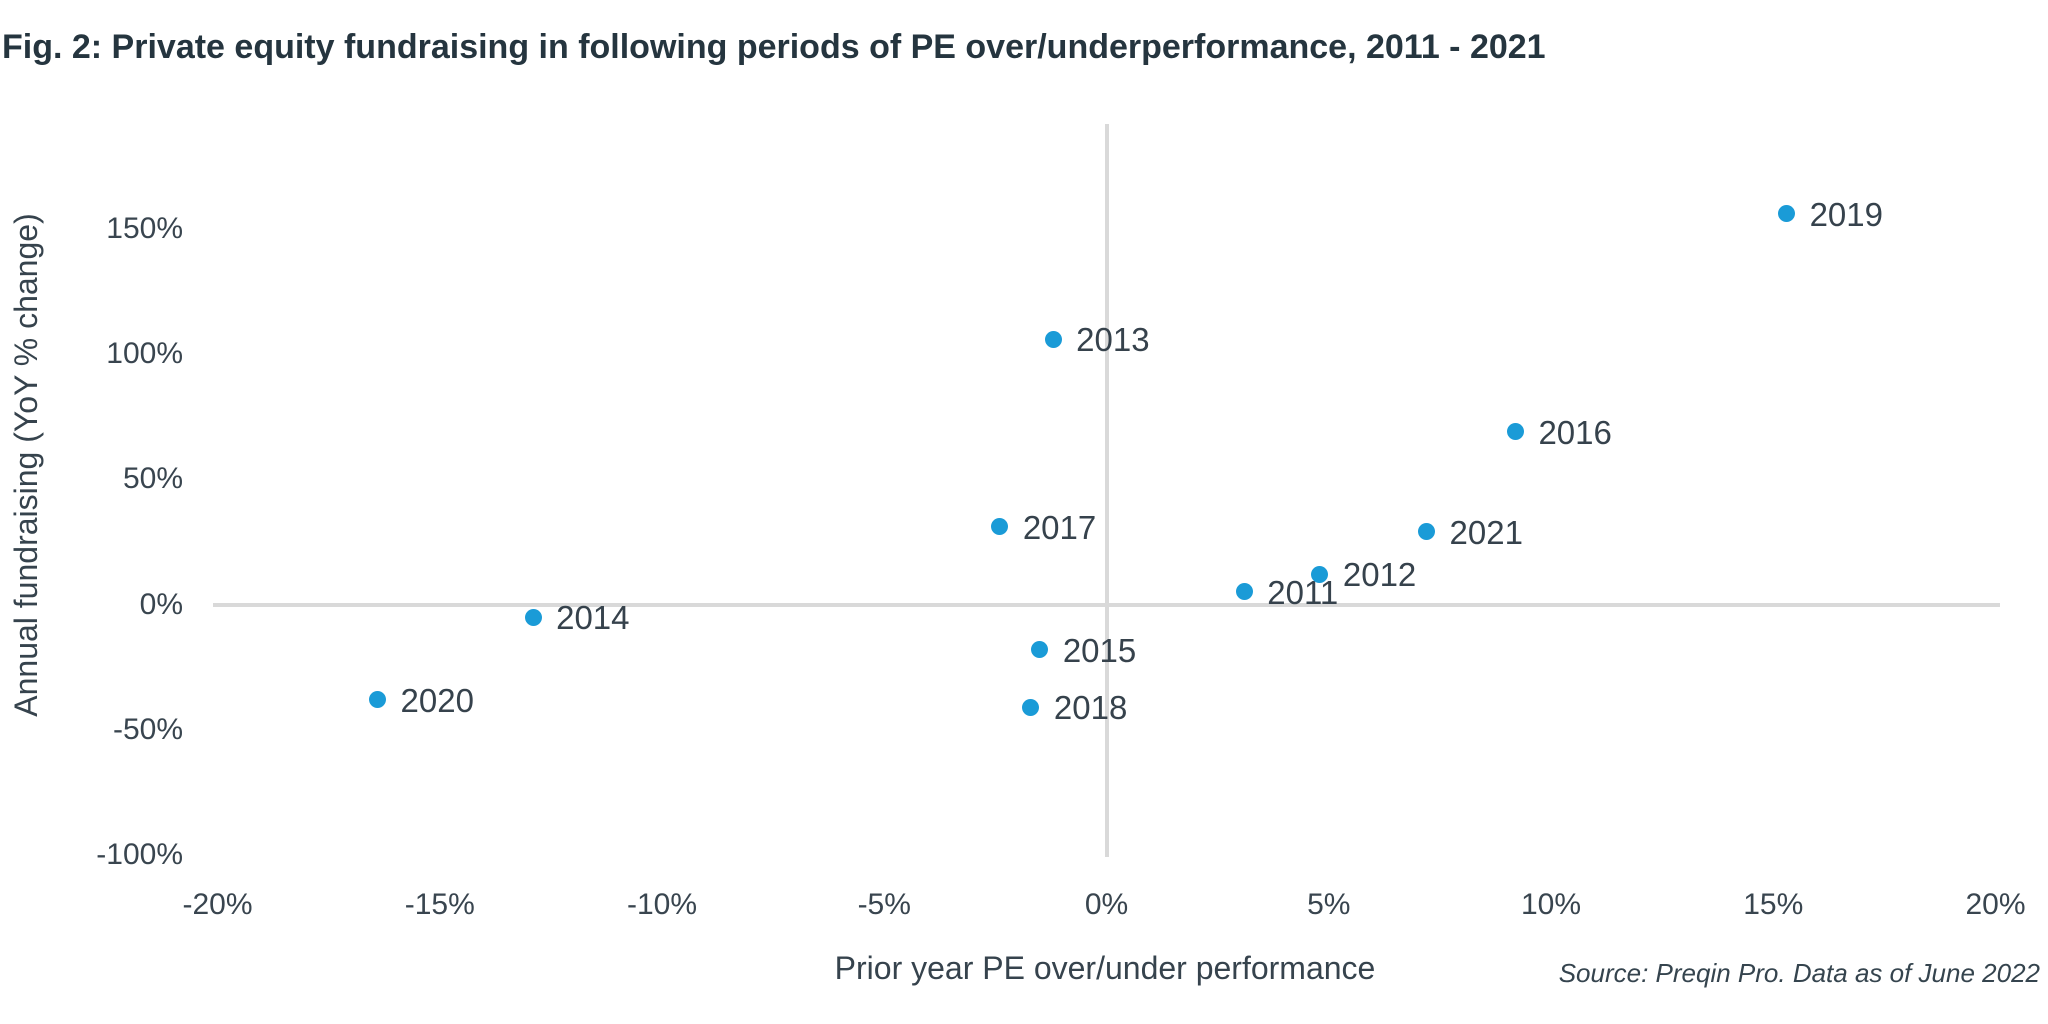  I want to click on data-point-label-2020: 2020, so click(437, 700).